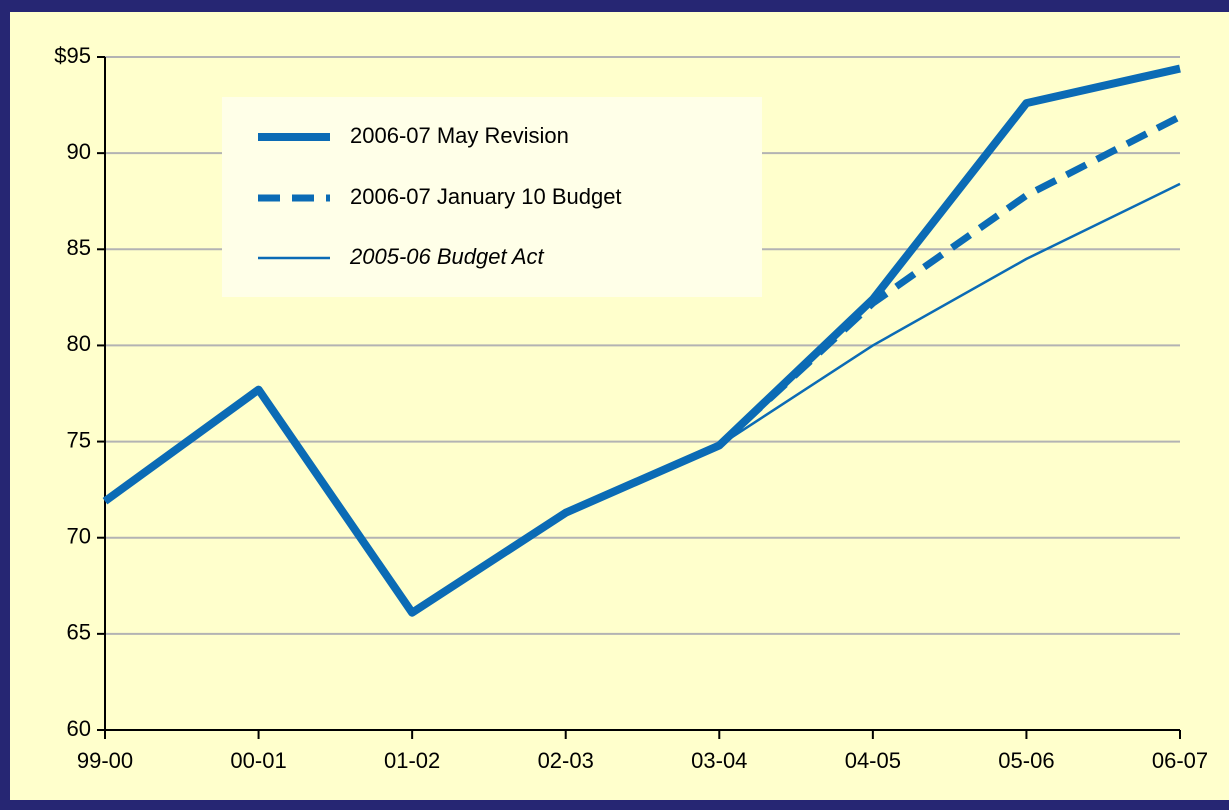 This screenshot has width=1229, height=810. I want to click on y-tick-label: 80, so click(79, 343).